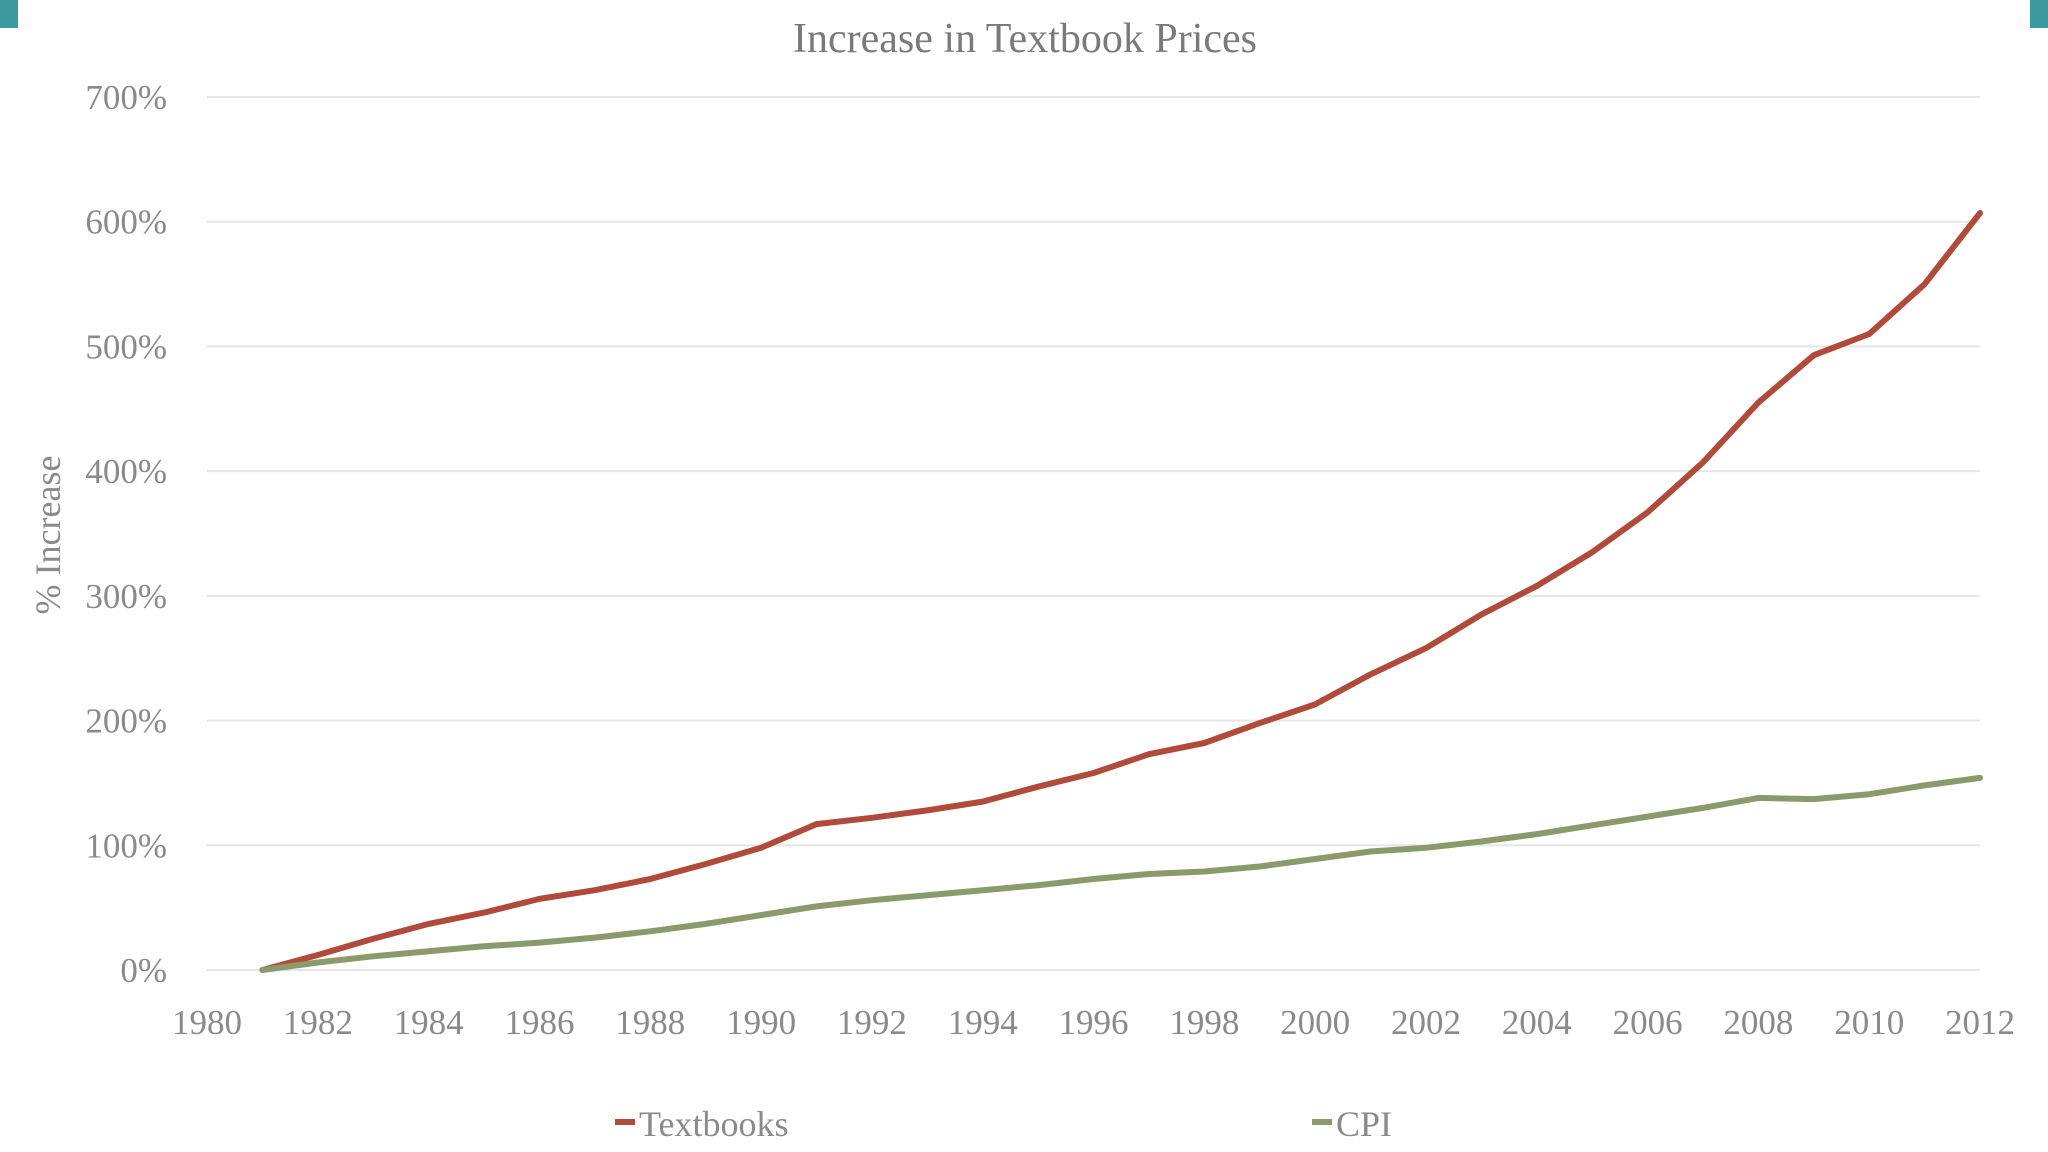 Image resolution: width=2048 pixels, height=1152 pixels. Describe the element at coordinates (126, 222) in the screenshot. I see `y-tick-label: 600%` at that location.